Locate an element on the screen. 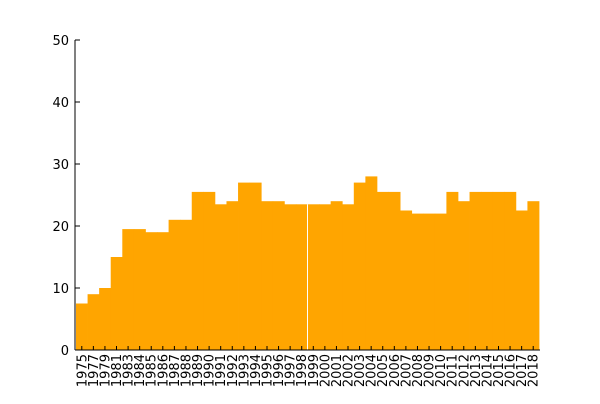 This screenshot has width=600, height=404. x-tick-label: 2004 is located at coordinates (372, 370).